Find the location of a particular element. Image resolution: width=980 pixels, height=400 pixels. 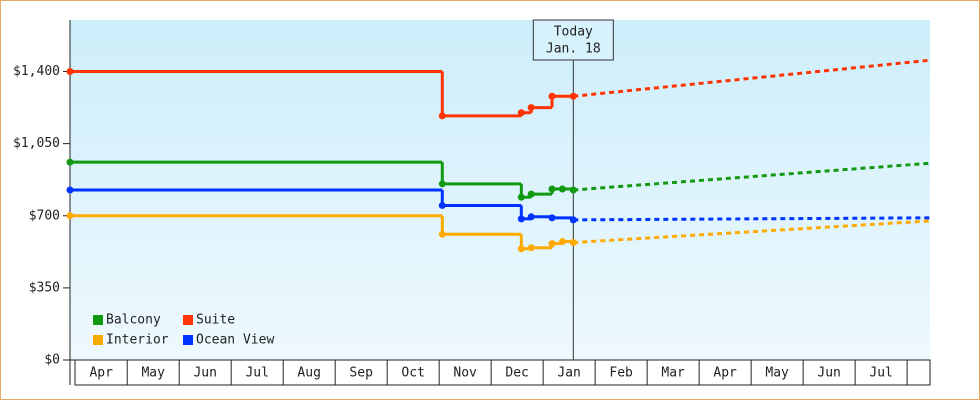

legend-label: Ocean View is located at coordinates (235, 340).